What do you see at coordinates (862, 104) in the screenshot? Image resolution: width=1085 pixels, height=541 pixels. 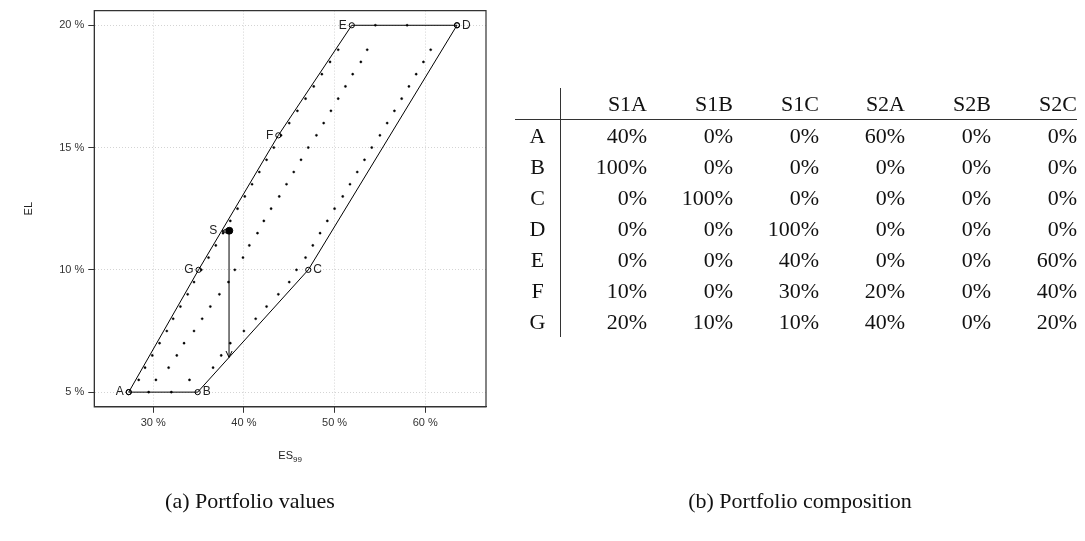 I see `x-tick-label: S2A` at bounding box center [862, 104].